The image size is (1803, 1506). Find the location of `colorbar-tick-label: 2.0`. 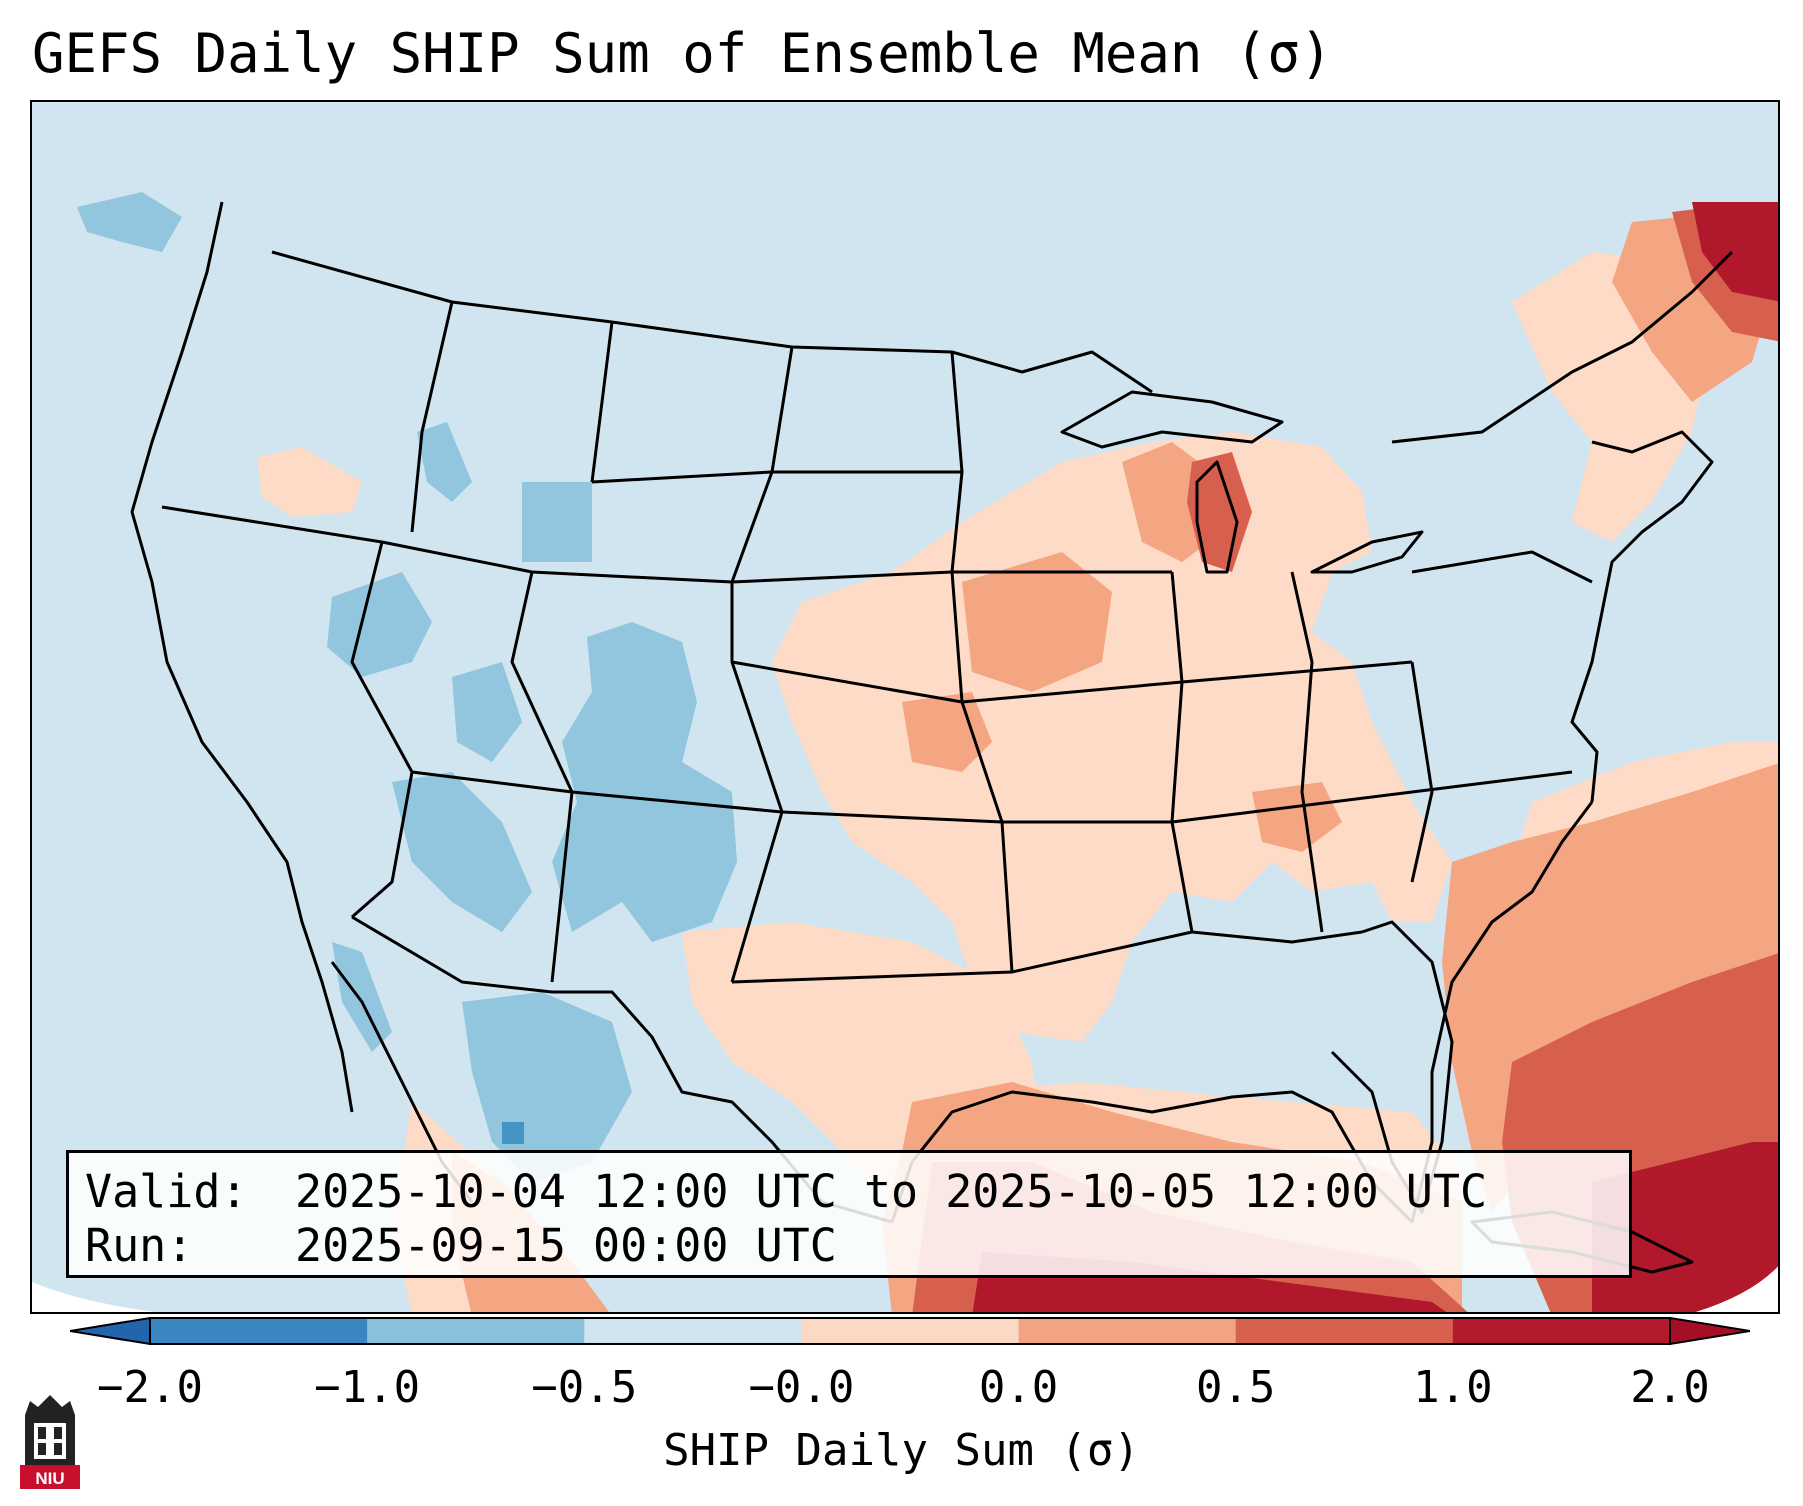

colorbar-tick-label: 2.0 is located at coordinates (1670, 1387).